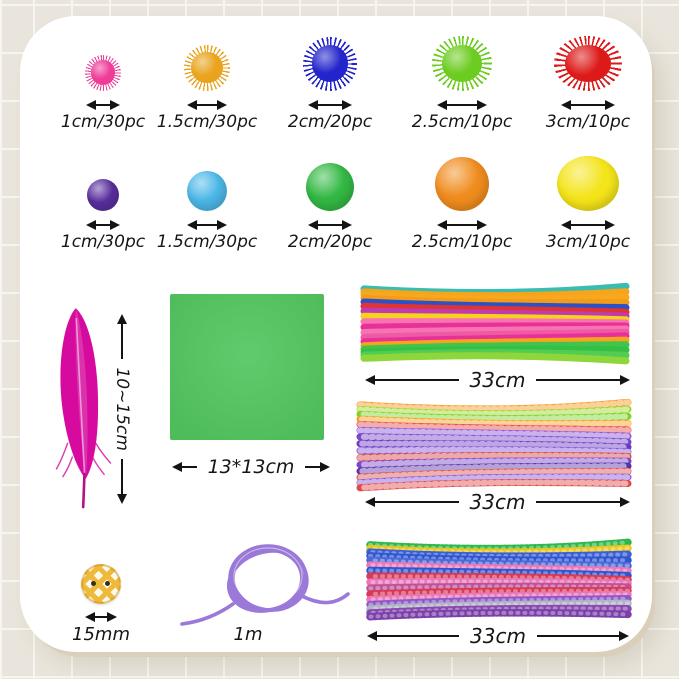 The image size is (679, 679). I want to click on cord-length-label: 1m, so click(248, 634).